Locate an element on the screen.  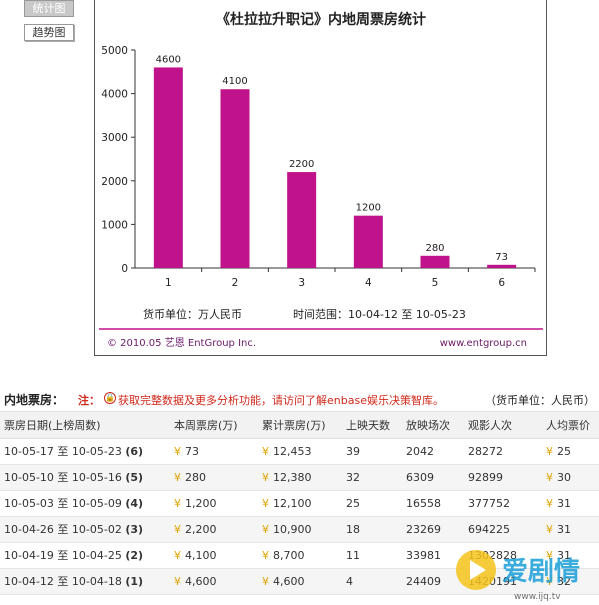
cell-avg-price: ¥30 is located at coordinates (558, 477).